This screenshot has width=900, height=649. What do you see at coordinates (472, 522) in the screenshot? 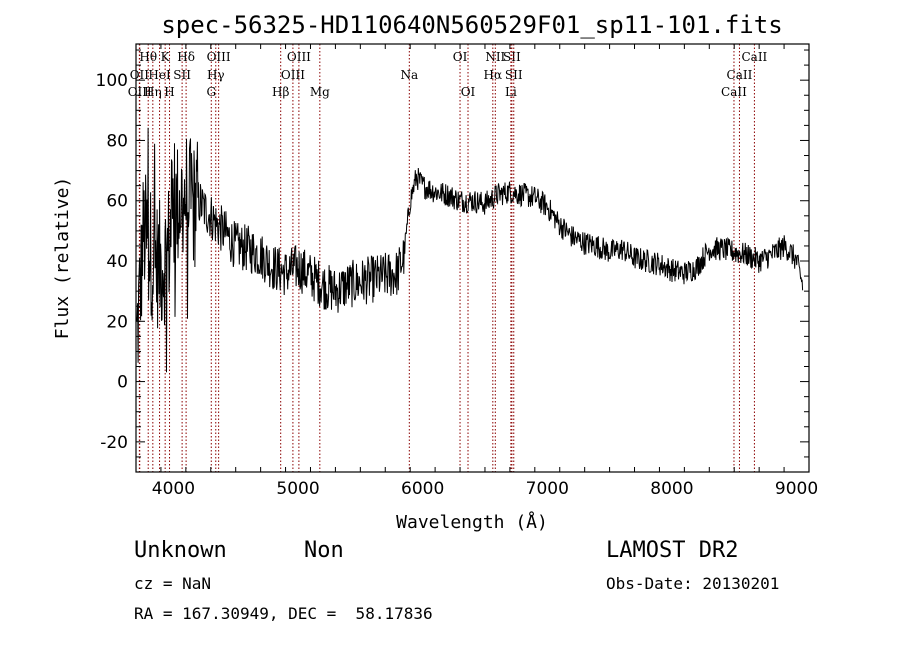
I see `x-axis-label: Wavelength (Å)` at bounding box center [472, 522].